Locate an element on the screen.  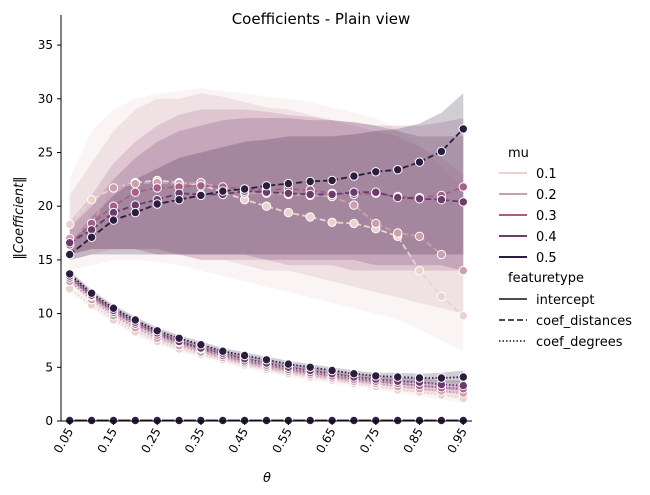
y-tick-label: 20 is located at coordinates (45, 206).